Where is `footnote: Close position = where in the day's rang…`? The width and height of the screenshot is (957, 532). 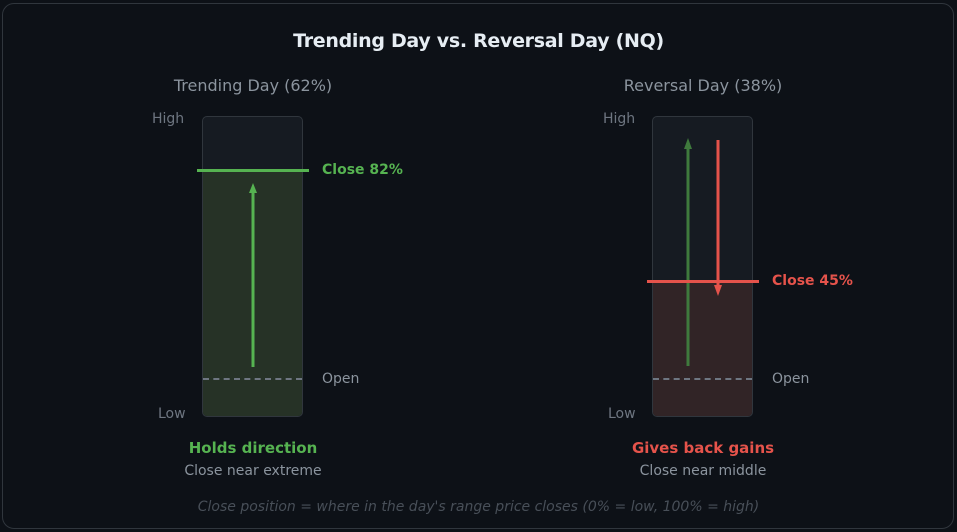 footnote: Close position = where in the day's rang… is located at coordinates (478, 507).